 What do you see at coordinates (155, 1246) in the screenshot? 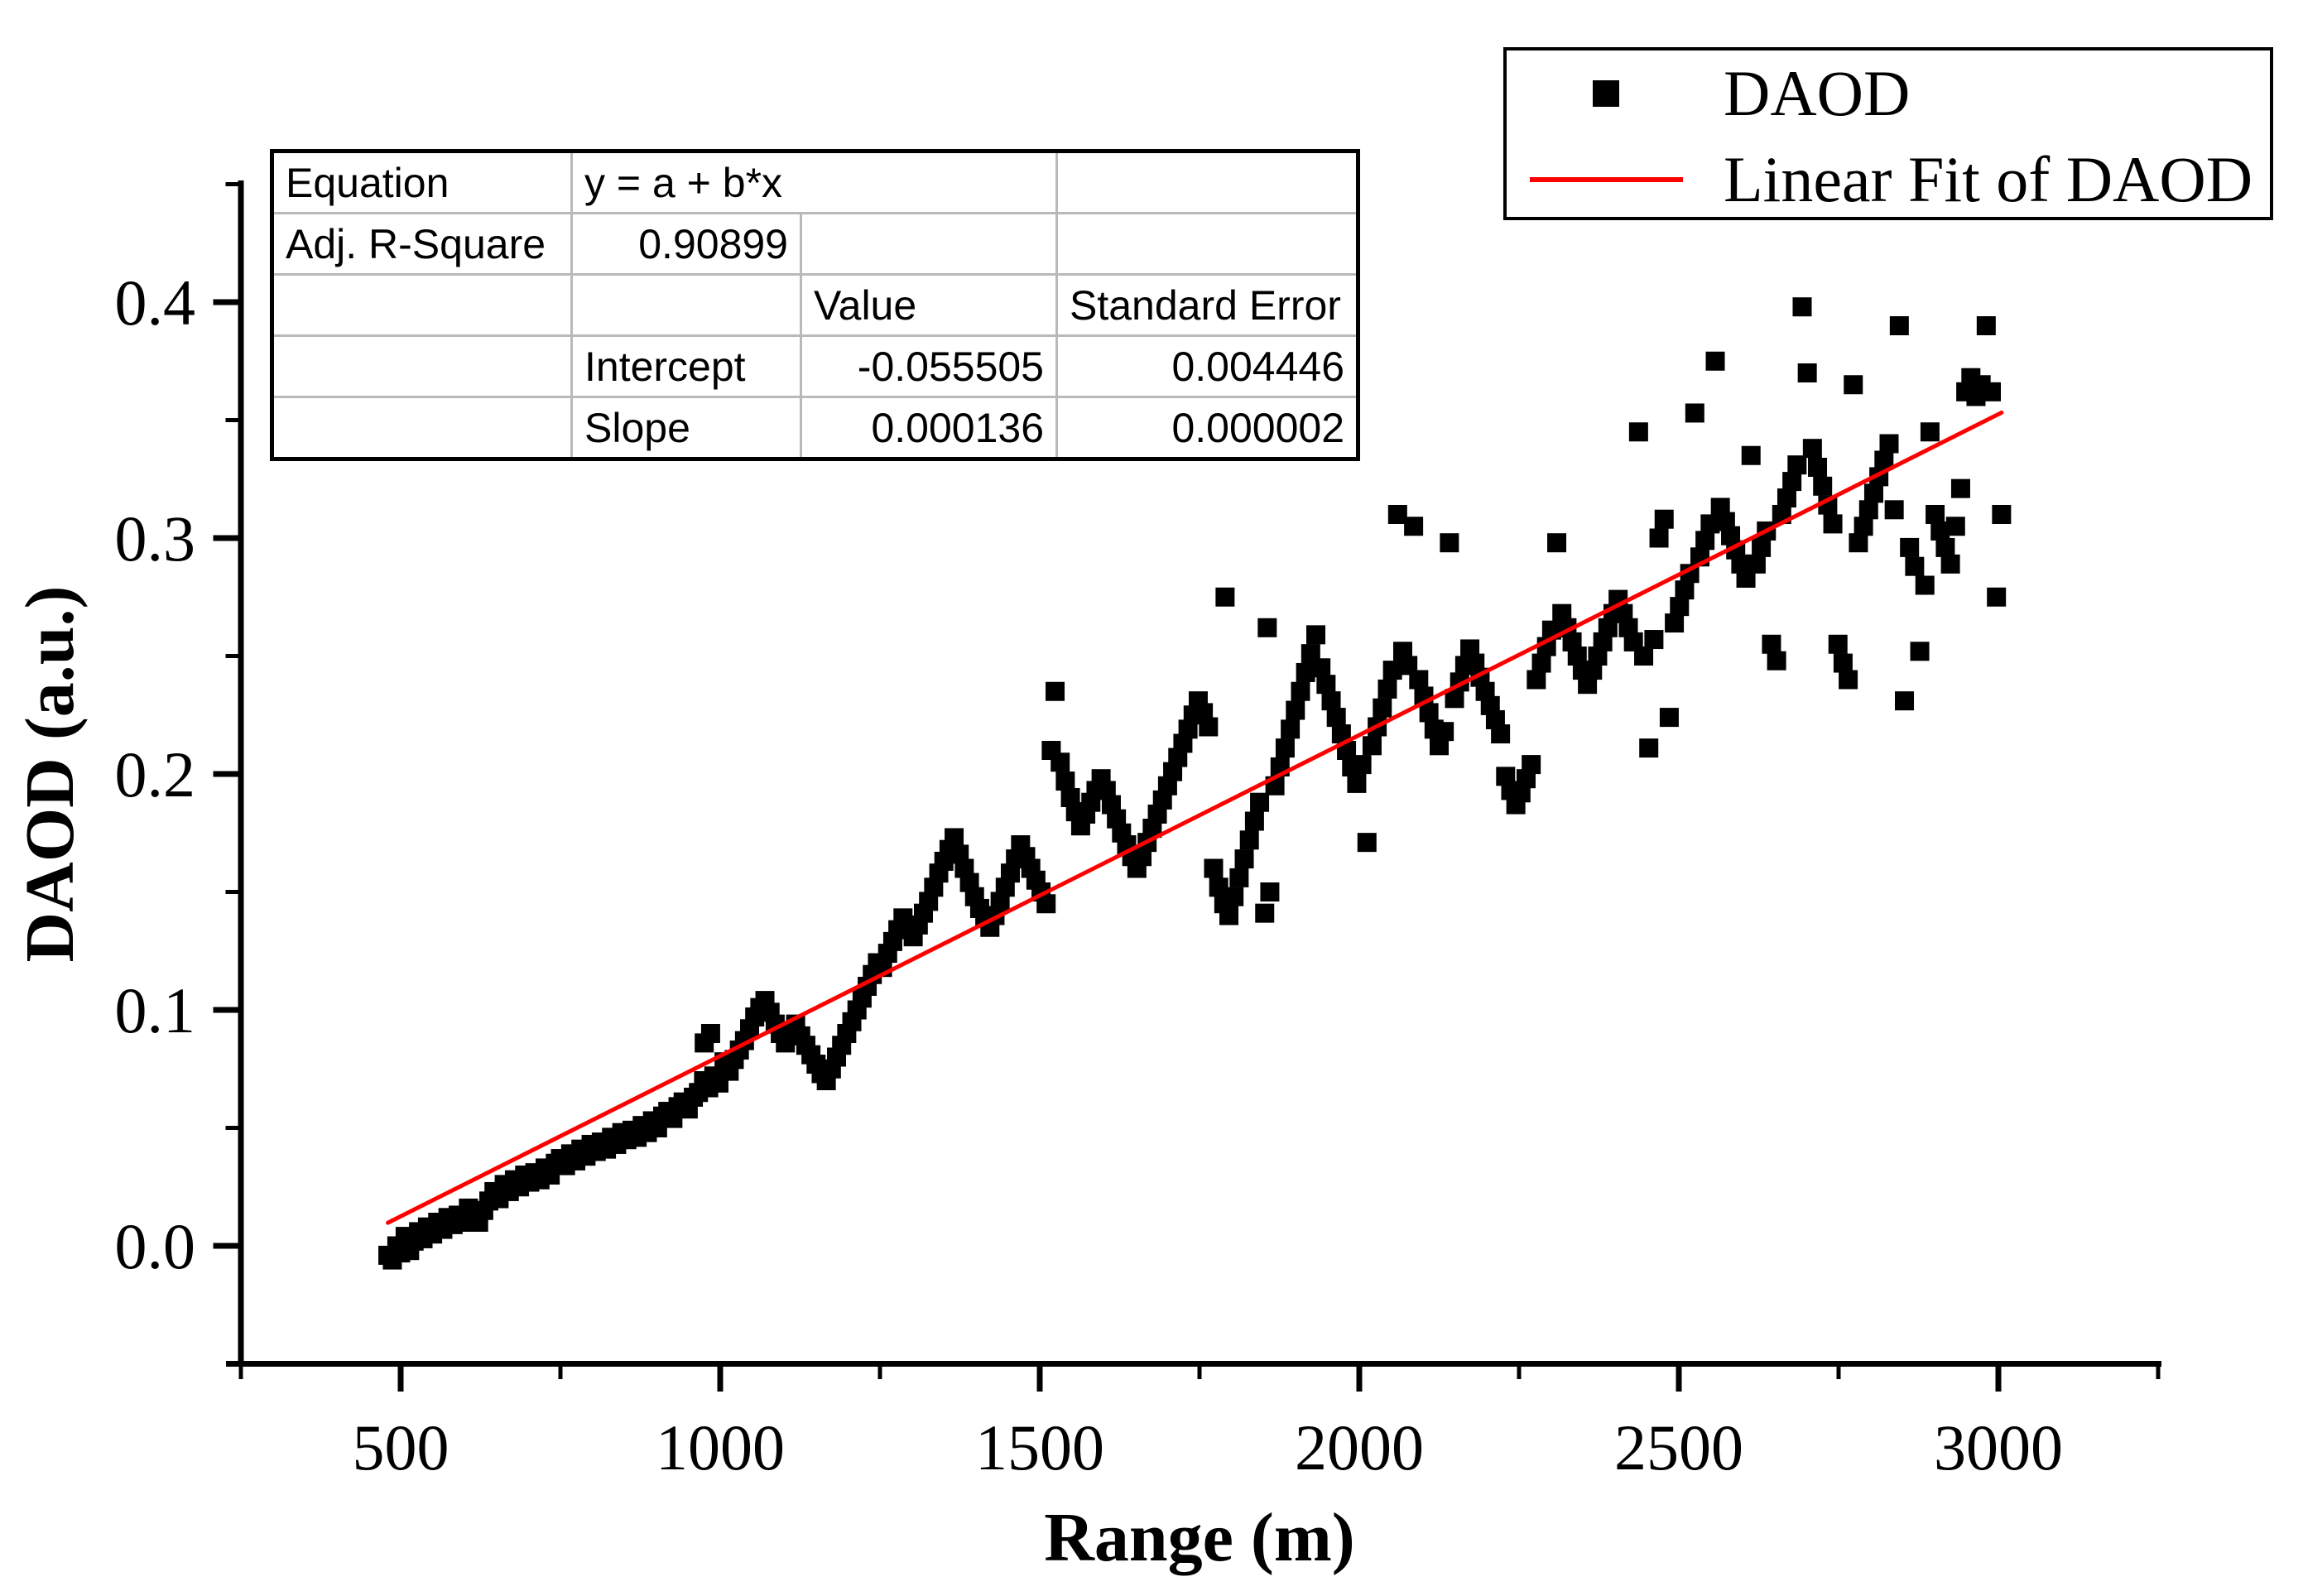
I see `y-tick-label: 0.0` at bounding box center [155, 1246].